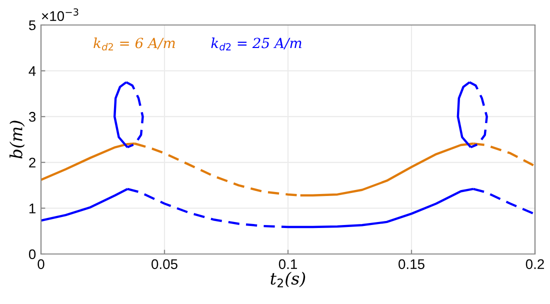  I want to click on x-tick-label: 0.15, so click(411, 264).